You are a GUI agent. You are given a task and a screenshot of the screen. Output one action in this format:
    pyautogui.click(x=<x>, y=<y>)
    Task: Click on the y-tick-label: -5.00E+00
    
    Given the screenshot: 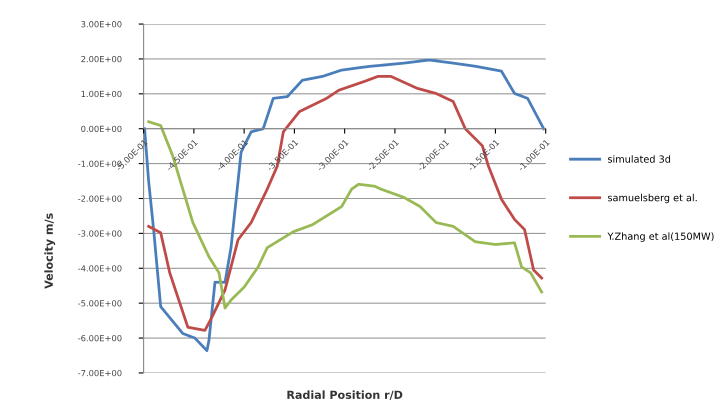 What is the action you would take?
    pyautogui.click(x=100, y=303)
    